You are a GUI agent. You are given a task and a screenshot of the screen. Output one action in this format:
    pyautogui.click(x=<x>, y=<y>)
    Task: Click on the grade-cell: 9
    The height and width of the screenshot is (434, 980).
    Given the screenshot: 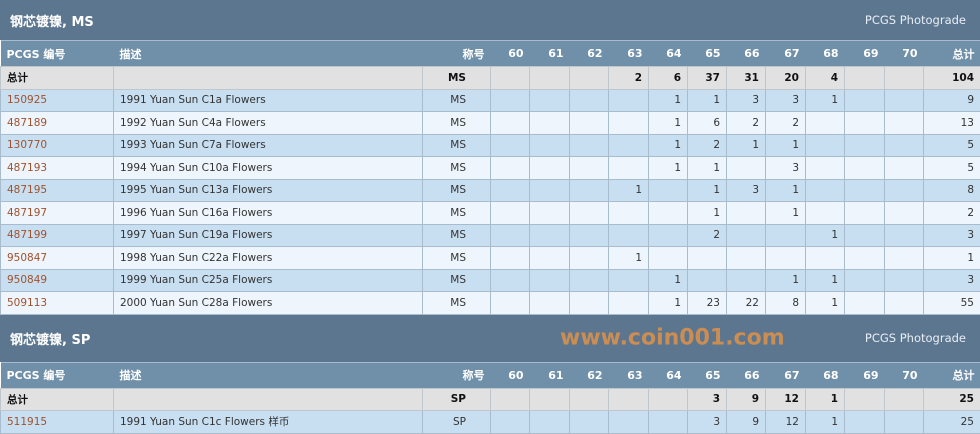 What is the action you would take?
    pyautogui.click(x=746, y=422)
    